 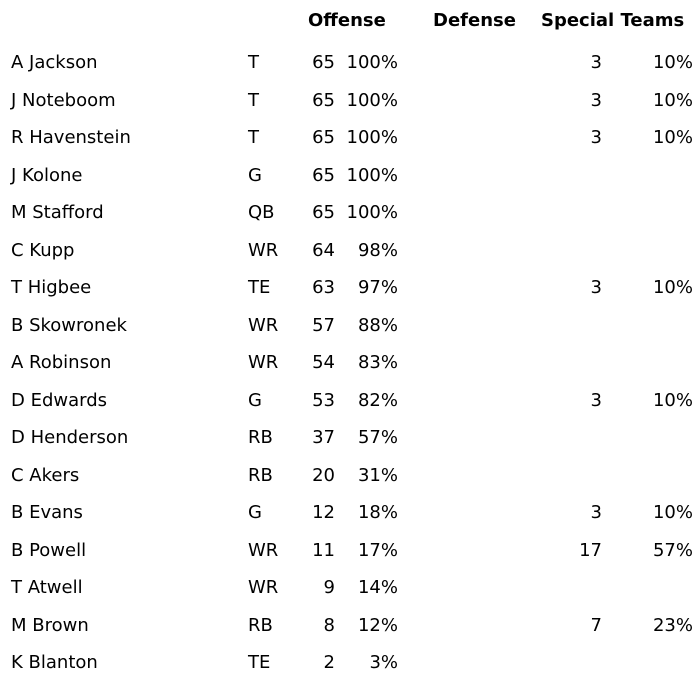 I want to click on offense-snaps: 57, so click(x=323, y=325).